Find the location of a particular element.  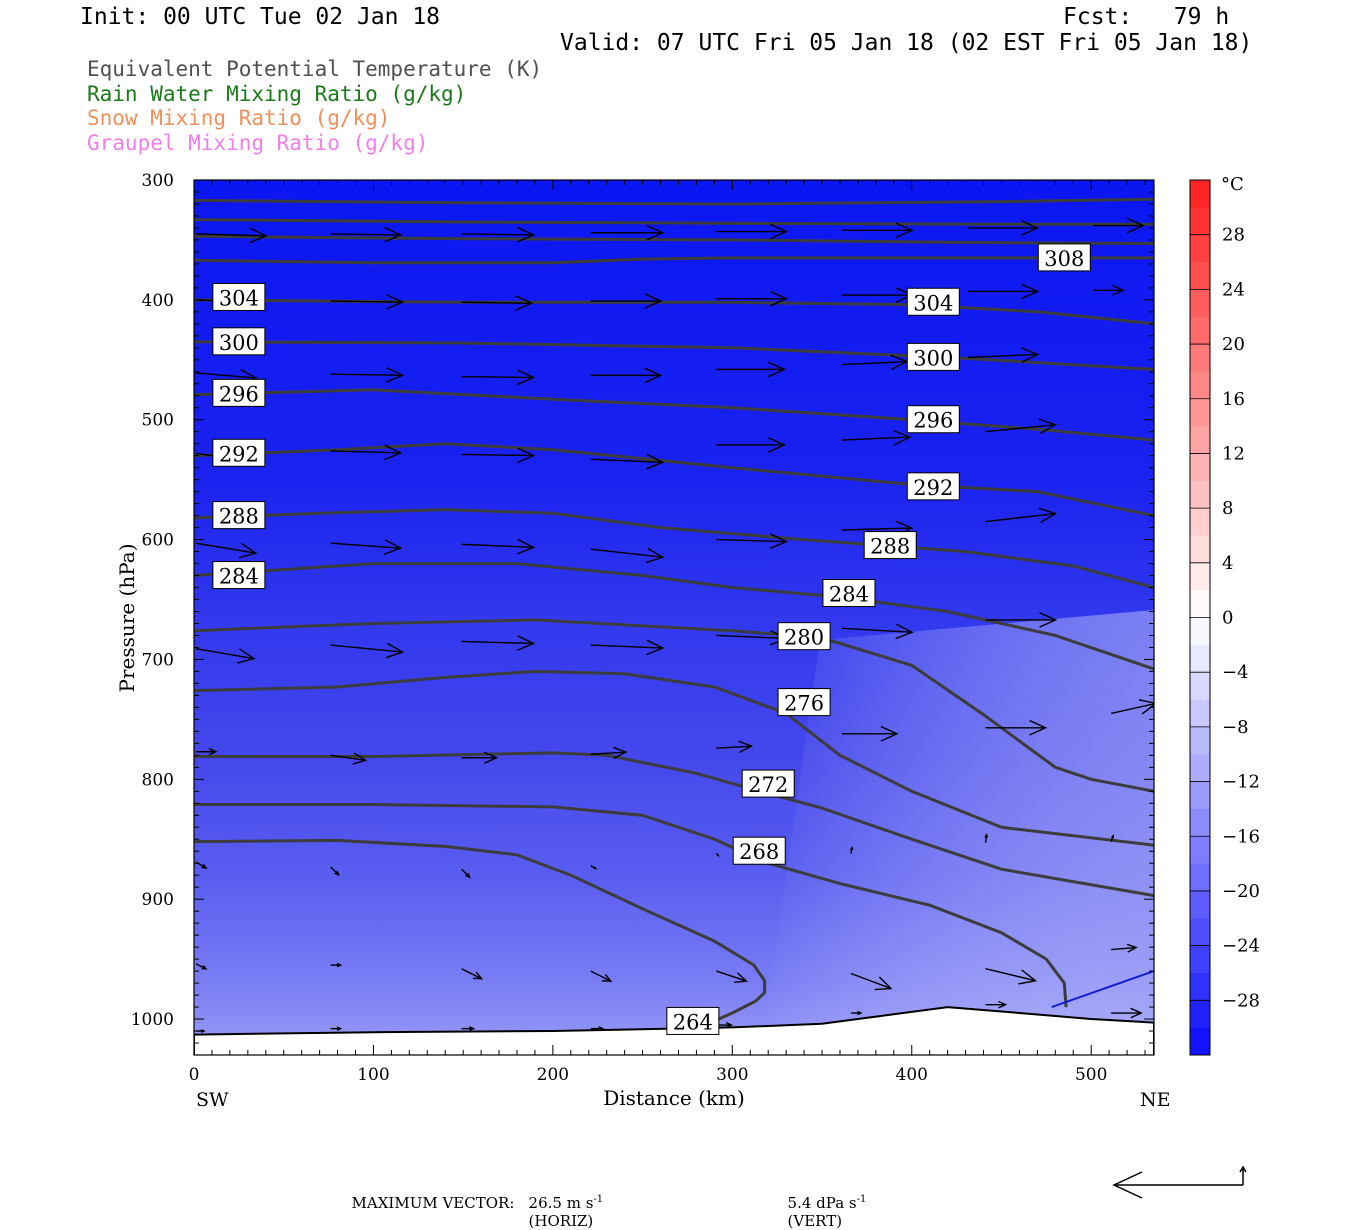

colorbar-tick-label: −20 is located at coordinates (1241, 891).